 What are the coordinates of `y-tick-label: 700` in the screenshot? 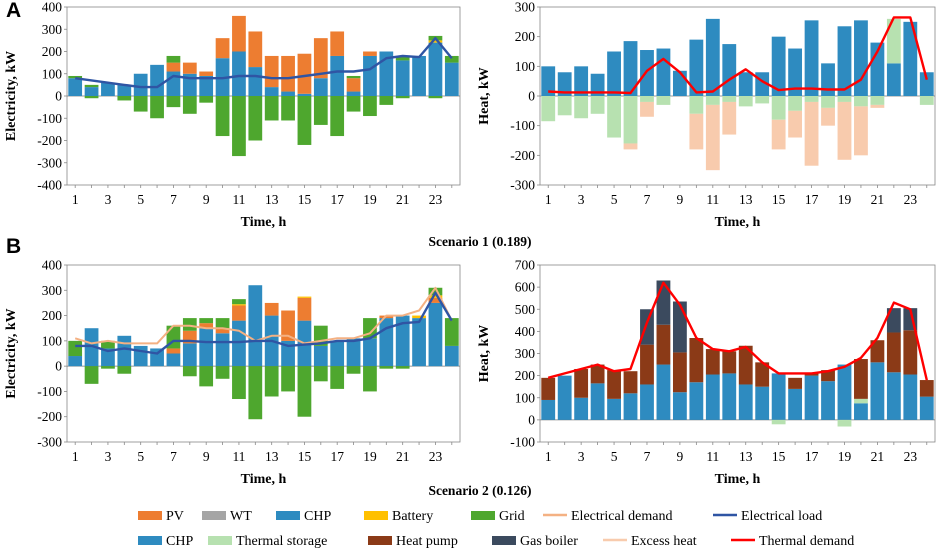 It's located at (525, 265).